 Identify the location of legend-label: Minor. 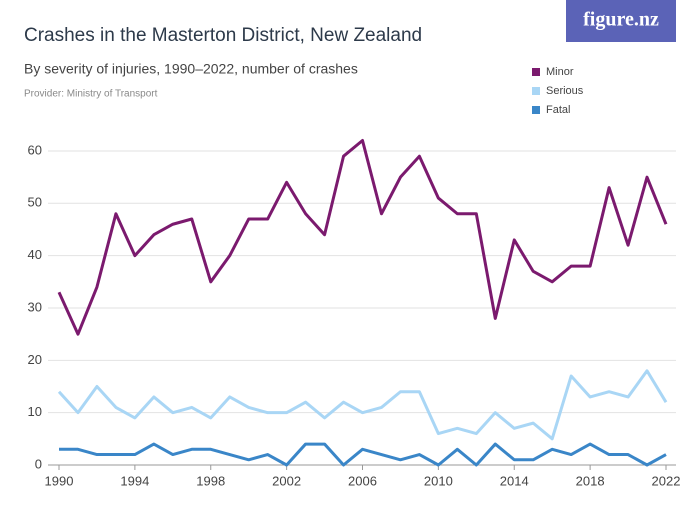
(560, 72).